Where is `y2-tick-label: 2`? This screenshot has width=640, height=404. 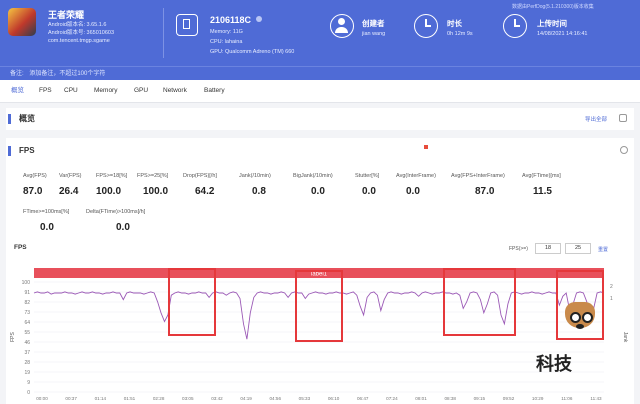 y2-tick-label: 2 is located at coordinates (611, 287).